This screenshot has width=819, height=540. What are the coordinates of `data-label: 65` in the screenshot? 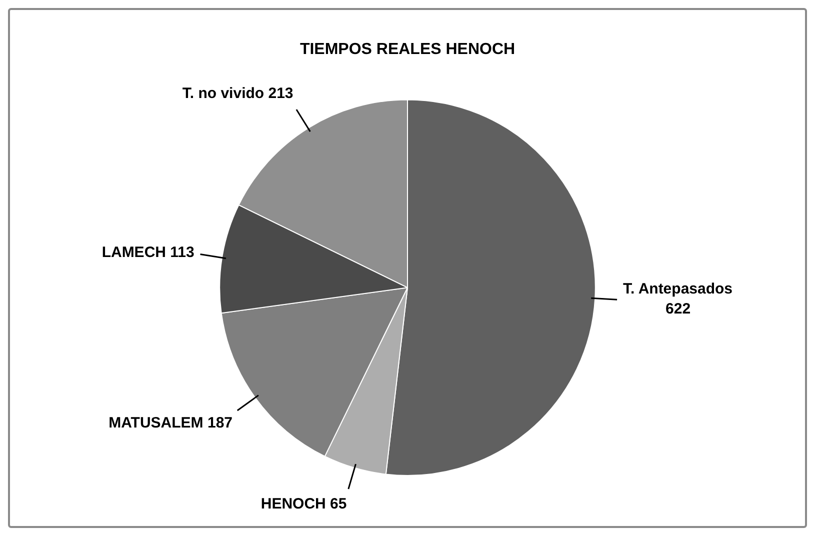 It's located at (338, 503).